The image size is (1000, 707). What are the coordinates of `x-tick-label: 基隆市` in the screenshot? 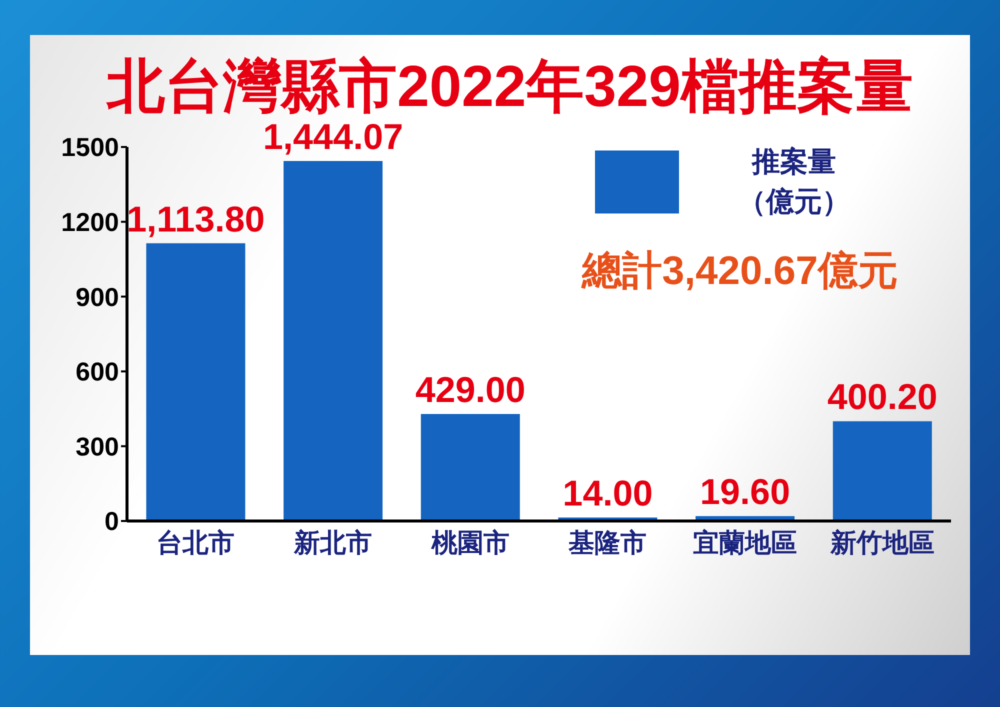 It's located at (607, 542).